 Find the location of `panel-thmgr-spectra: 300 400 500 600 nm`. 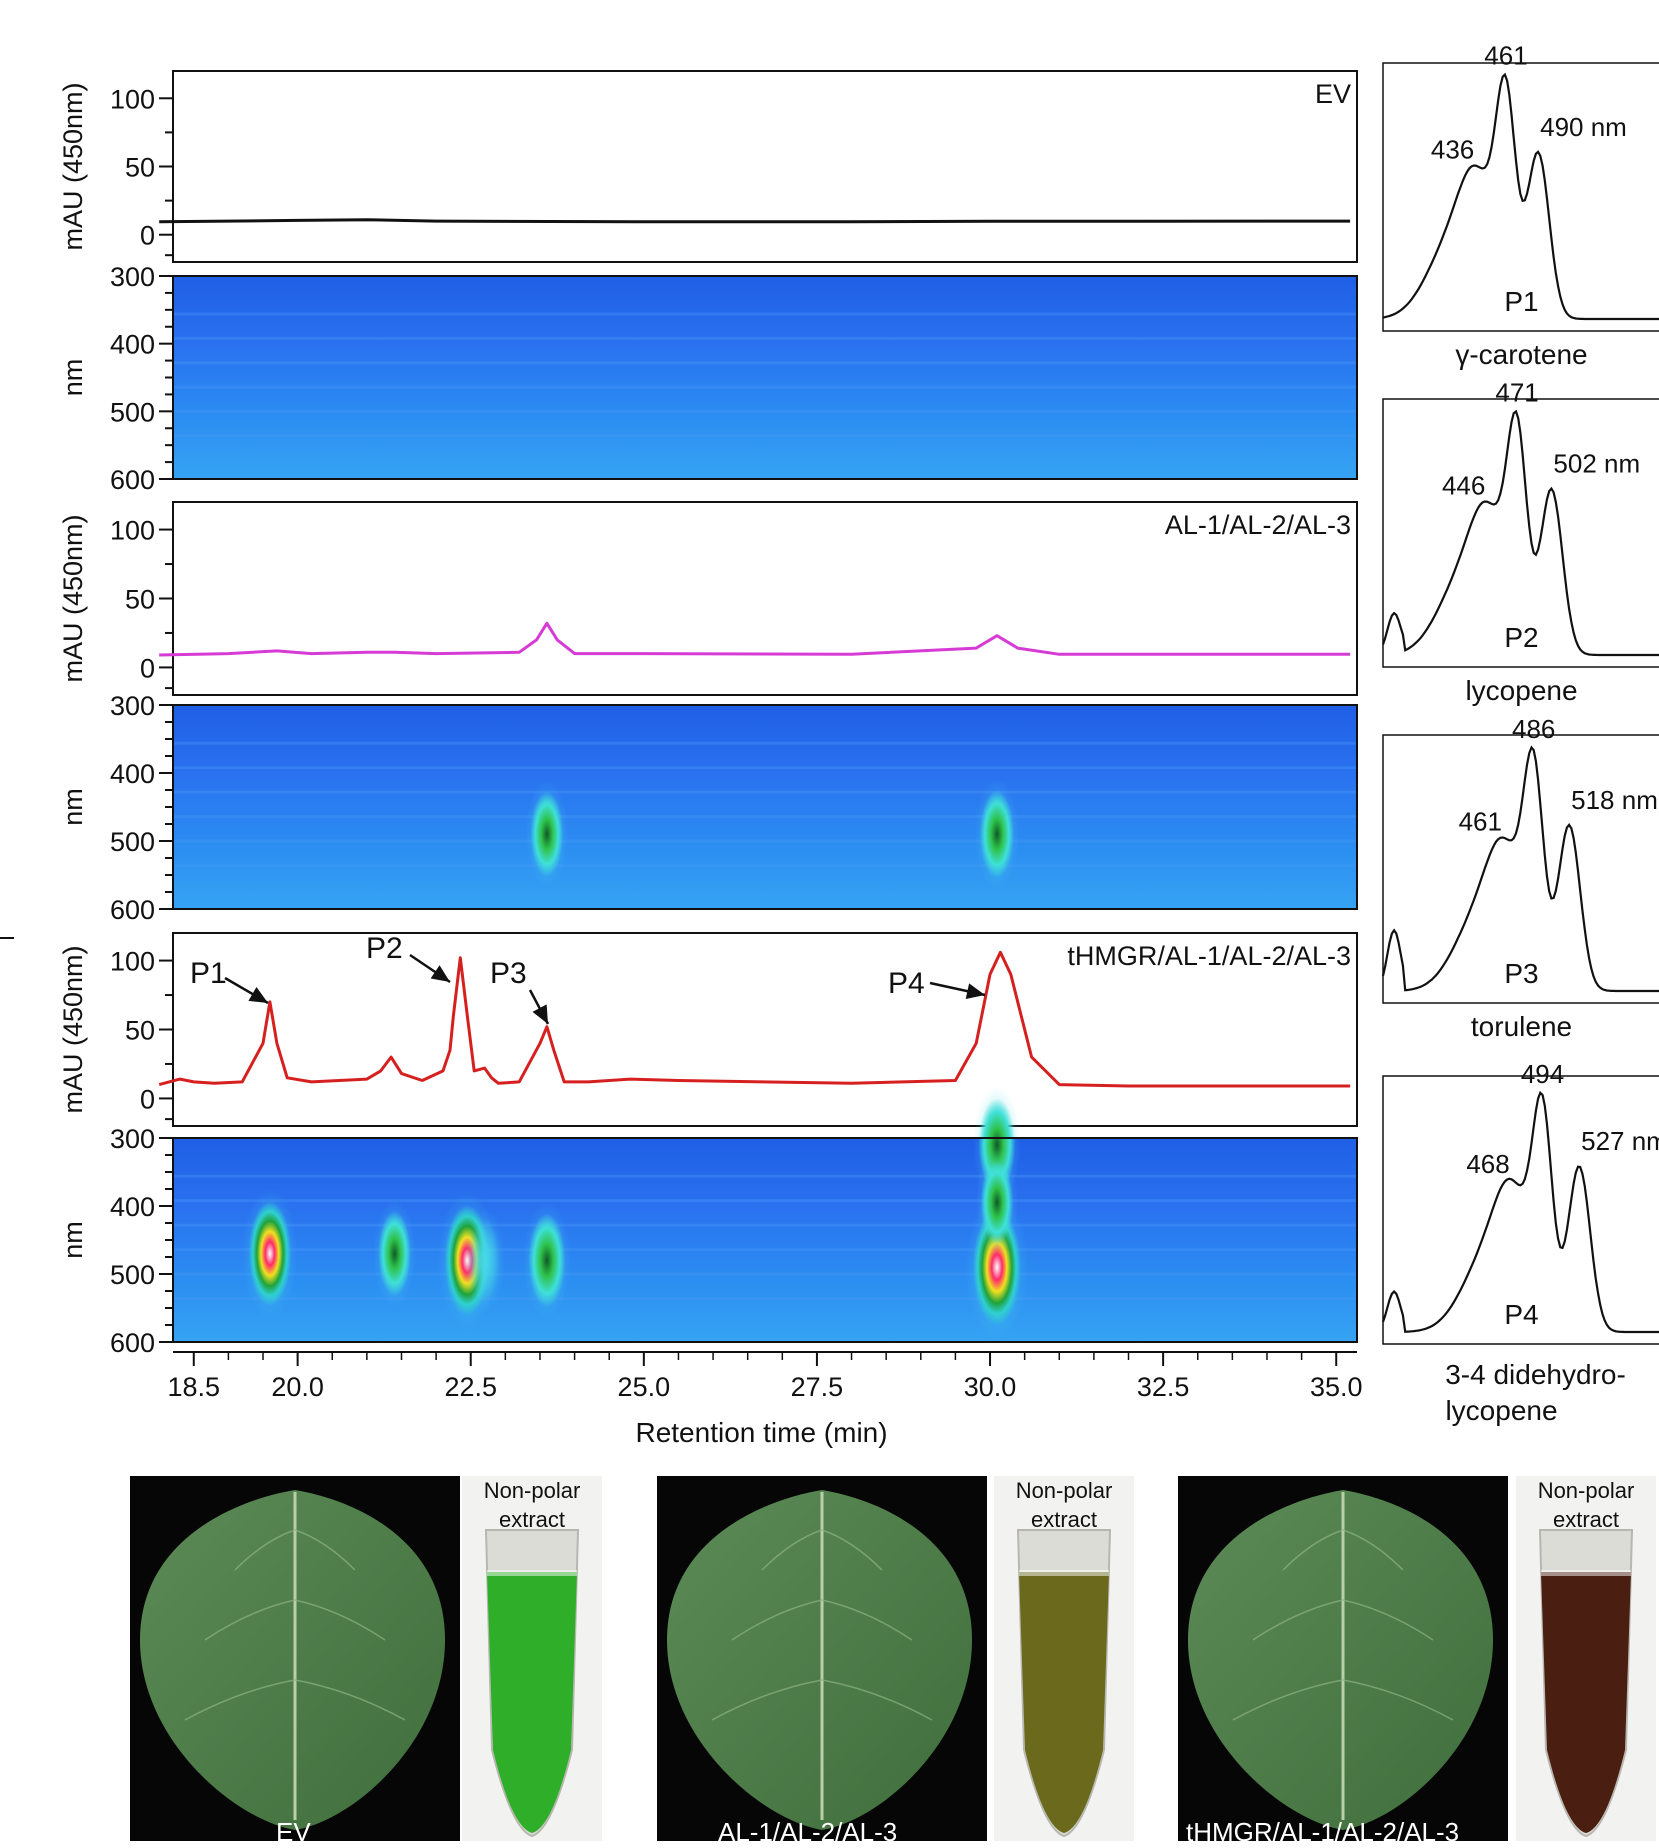

panel-thmgr-spectra: 300 400 500 600 nm is located at coordinates (708, 1222).